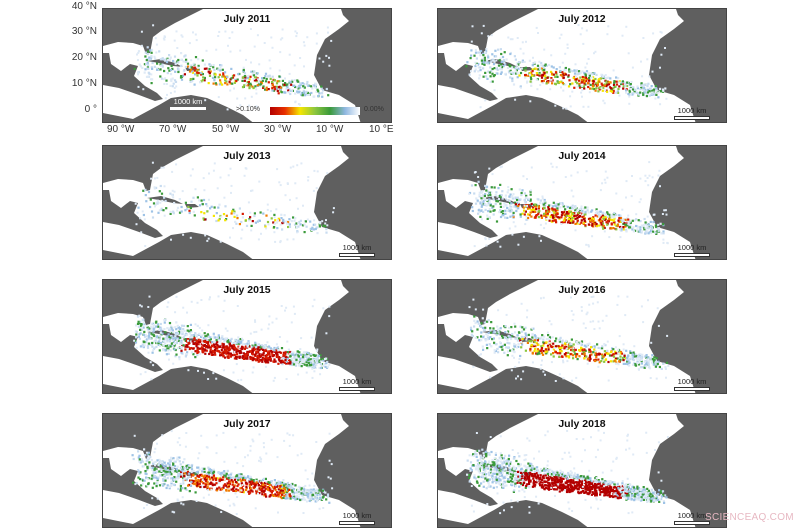  I want to click on legend-min-label: 0.00%, so click(374, 109).